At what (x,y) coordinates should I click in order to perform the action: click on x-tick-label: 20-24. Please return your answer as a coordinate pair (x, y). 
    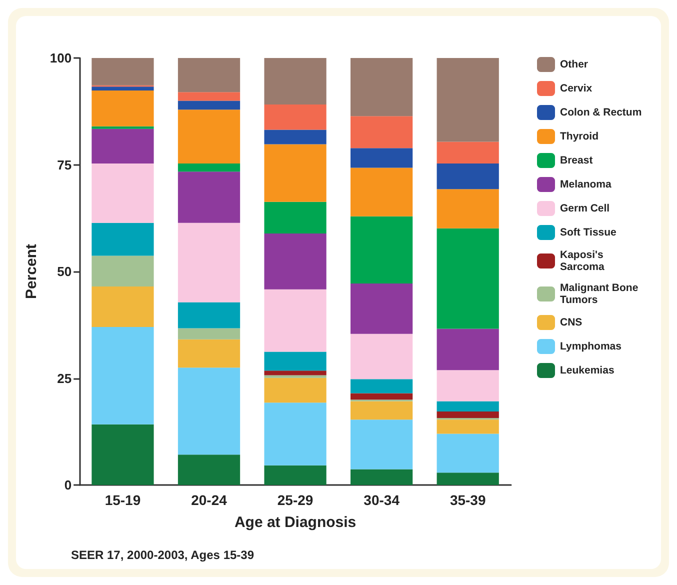
    Looking at the image, I should click on (209, 500).